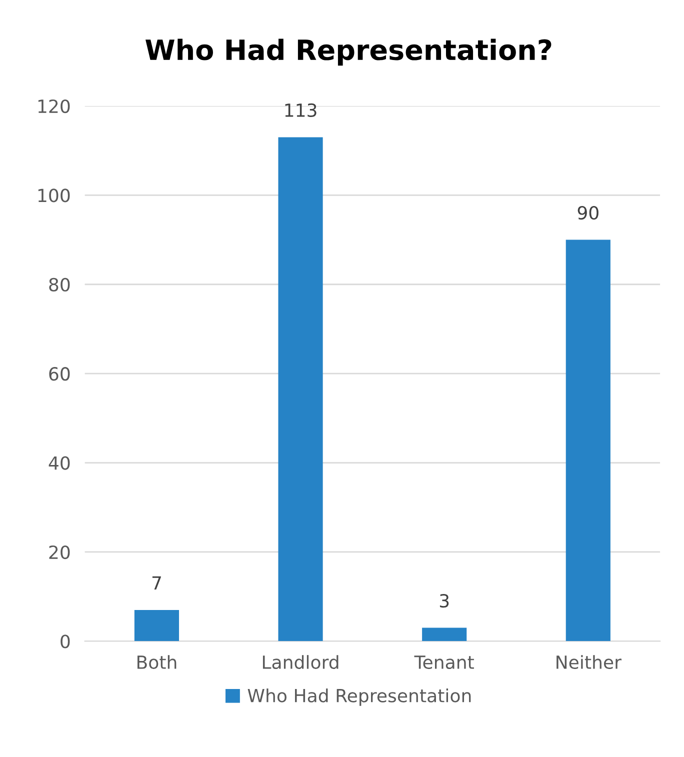 The image size is (684, 757). Describe the element at coordinates (359, 697) in the screenshot. I see `legend-label: Who Had Representation` at that location.